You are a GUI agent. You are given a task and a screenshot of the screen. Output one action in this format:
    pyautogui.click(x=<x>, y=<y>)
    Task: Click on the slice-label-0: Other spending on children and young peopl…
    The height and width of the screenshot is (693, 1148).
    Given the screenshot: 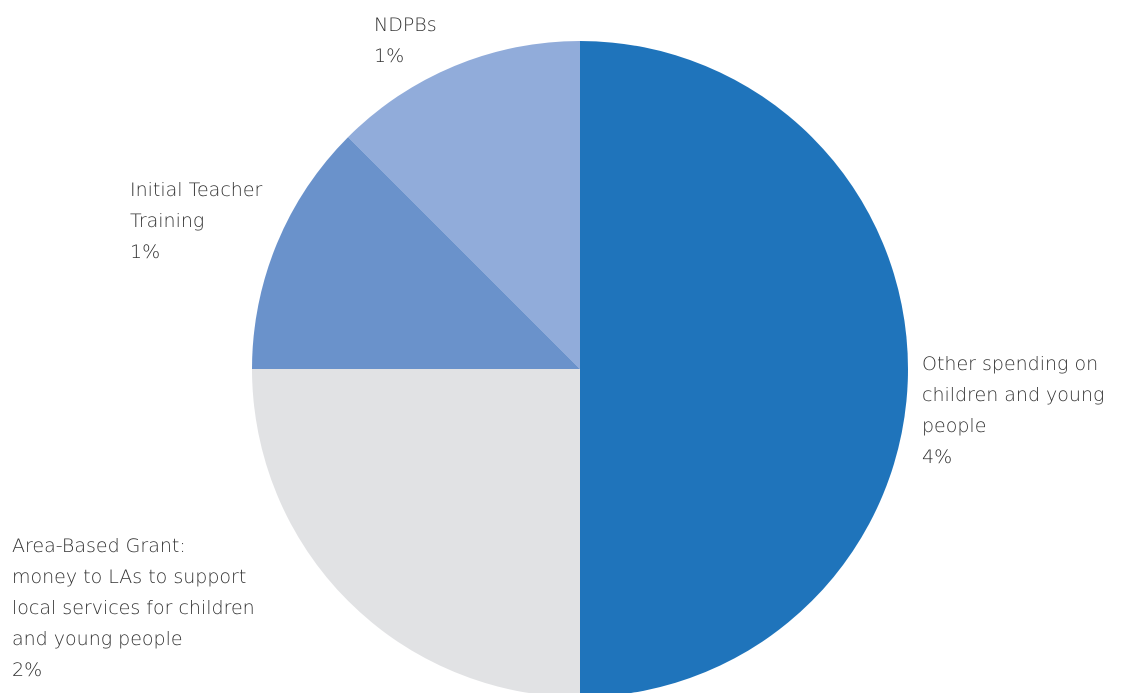 What is the action you would take?
    pyautogui.click(x=1013, y=410)
    